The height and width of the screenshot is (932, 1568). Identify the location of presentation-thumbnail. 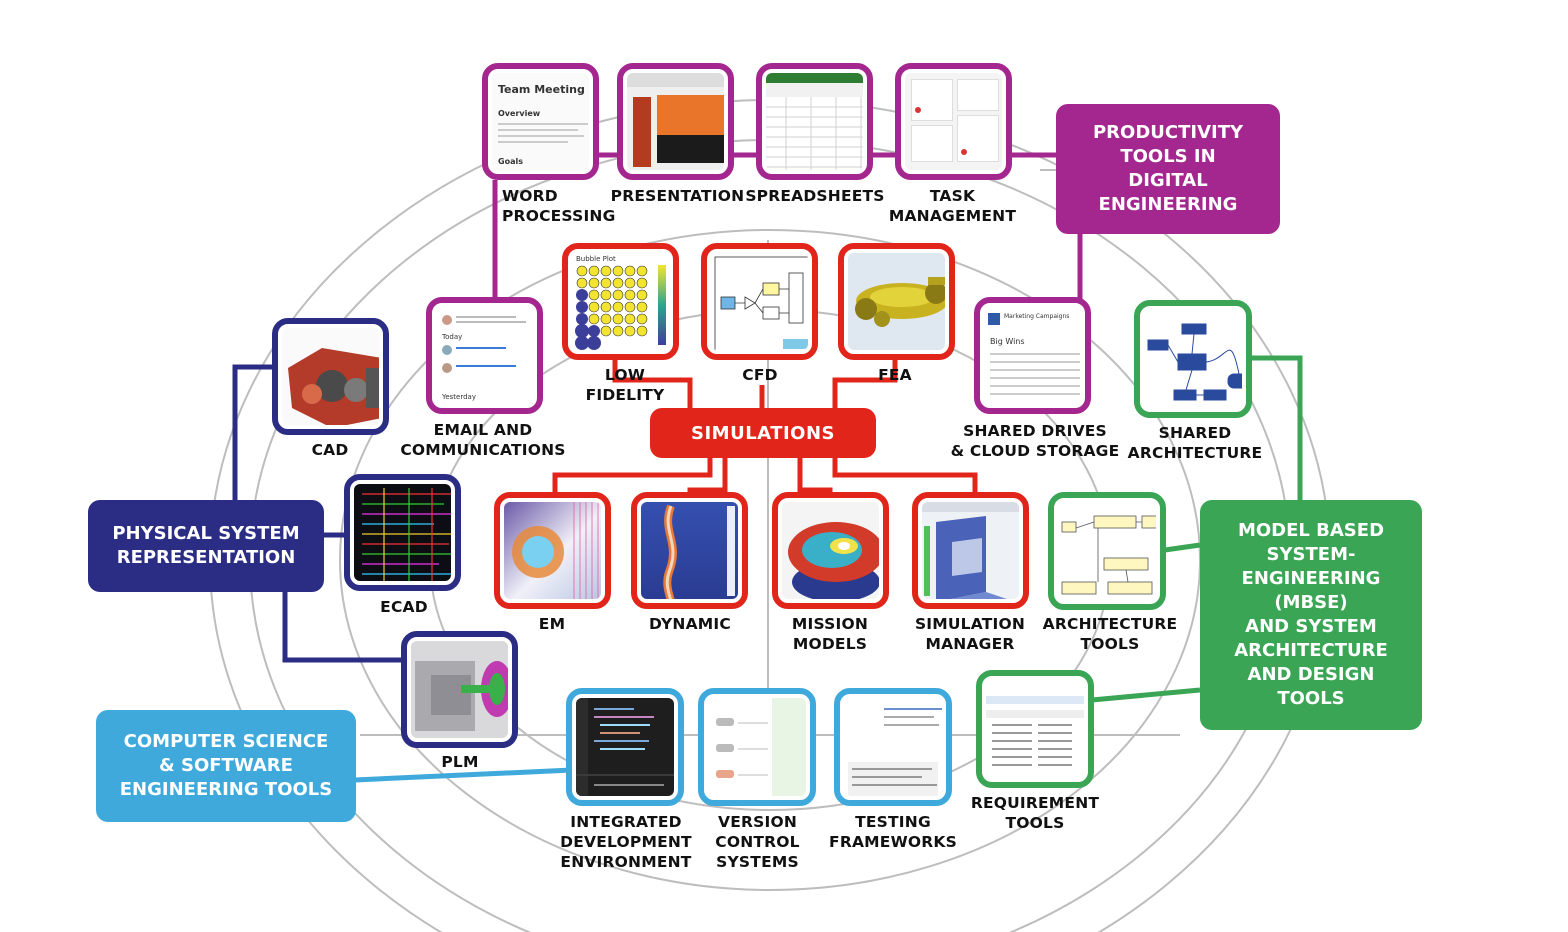
(675, 121).